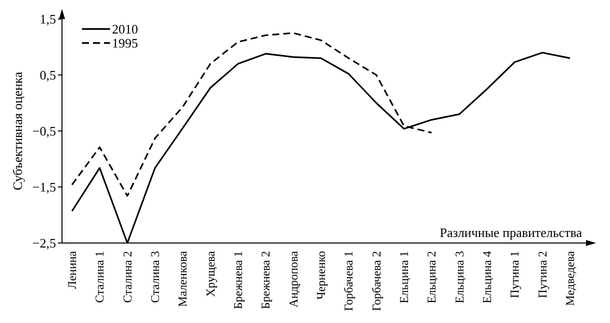 This screenshot has height=323, width=610. Describe the element at coordinates (183, 278) in the screenshot. I see `x-tick-label: Маленкова` at that location.